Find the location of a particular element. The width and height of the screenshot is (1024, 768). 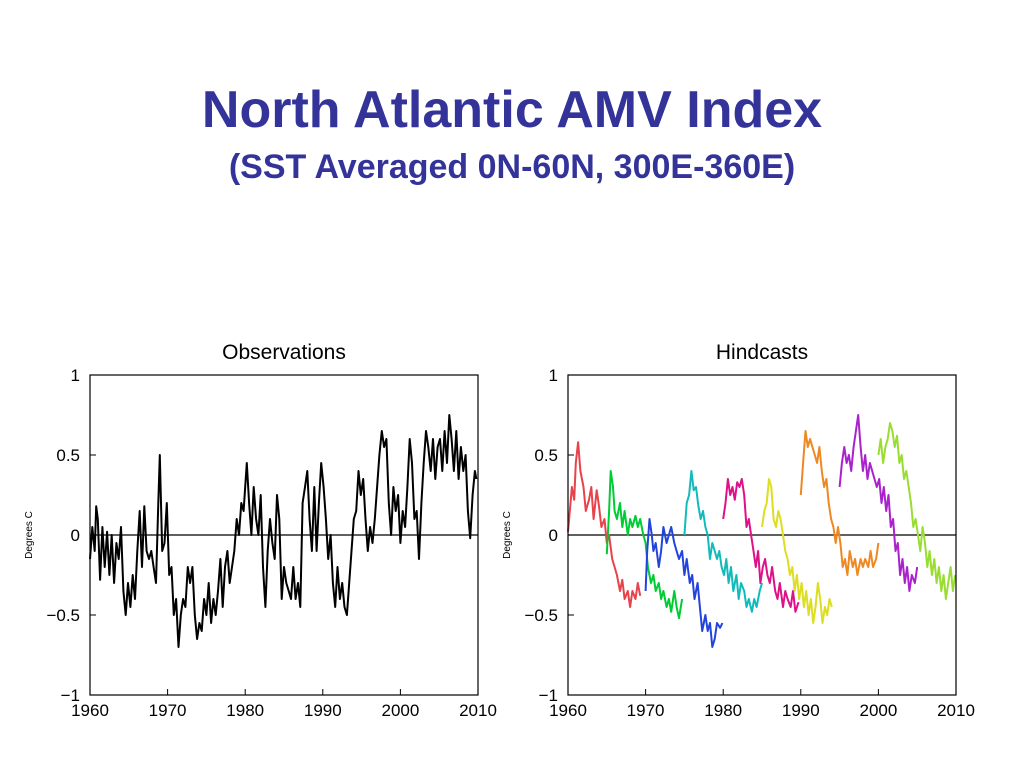

obs-ytick-label: 1 is located at coordinates (75, 375).